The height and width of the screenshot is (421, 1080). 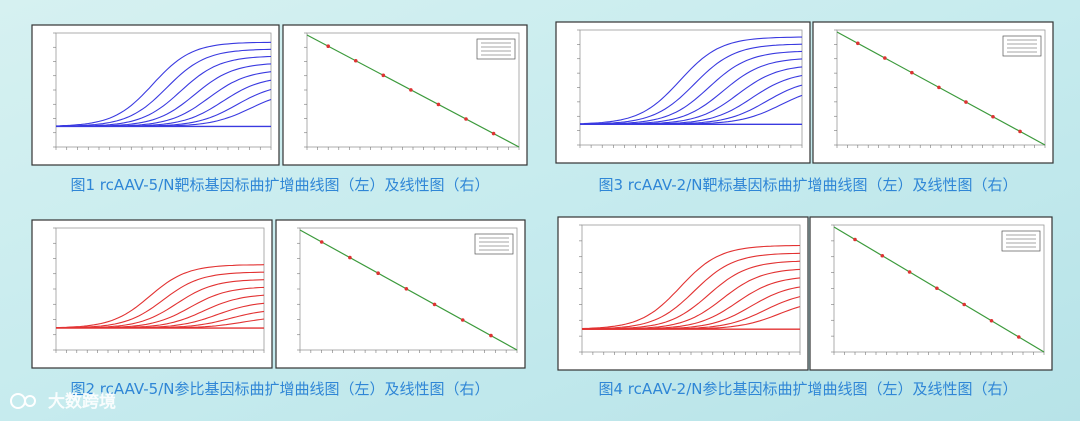 What do you see at coordinates (280, 389) in the screenshot?
I see `caption: 图2 rcAAV-5/N参比基因标曲扩增曲线图（左）及线性图（右）` at bounding box center [280, 389].